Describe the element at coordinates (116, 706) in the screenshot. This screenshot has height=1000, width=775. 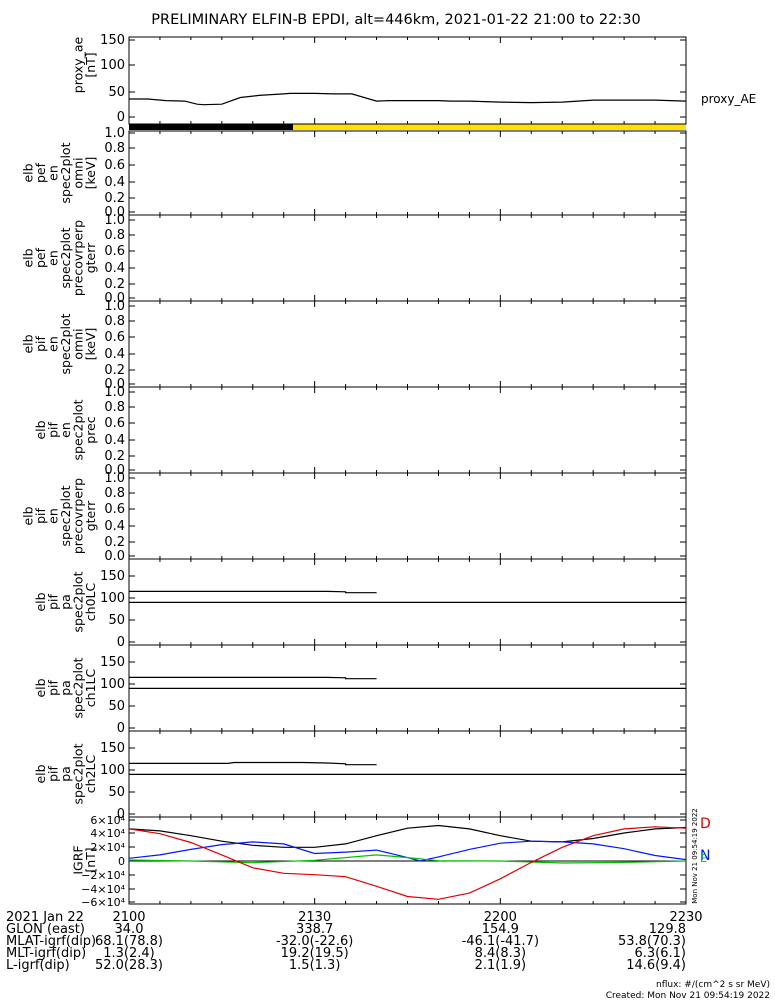
I see `ytick-label-ch1lc: 50` at that location.